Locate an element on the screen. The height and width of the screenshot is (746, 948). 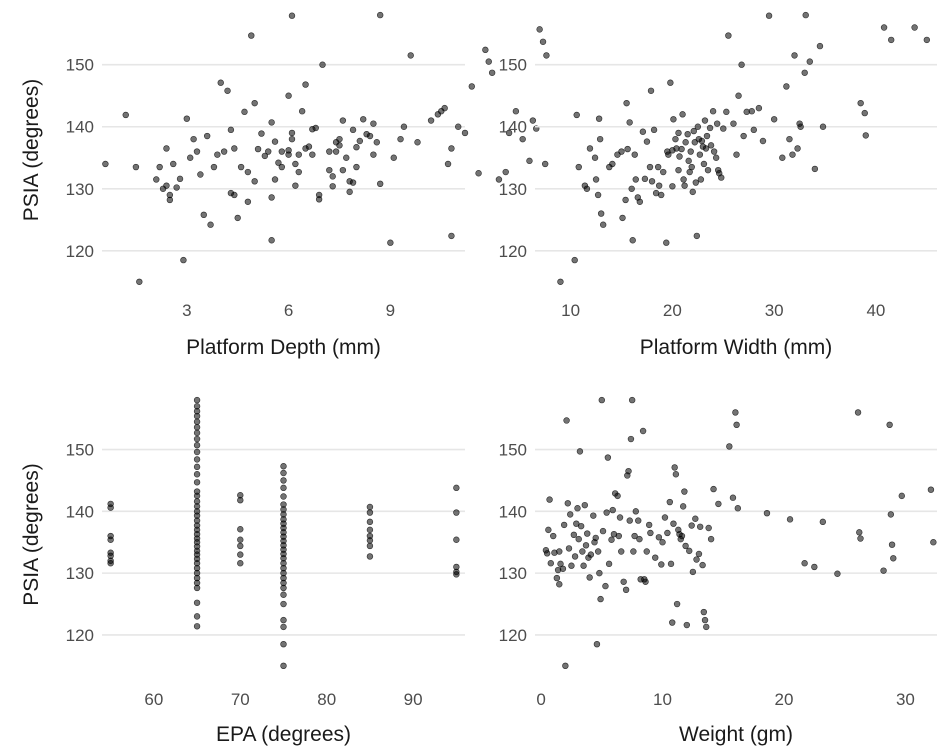
y-axis-title: PSIA (degrees) is located at coordinates (31, 150).